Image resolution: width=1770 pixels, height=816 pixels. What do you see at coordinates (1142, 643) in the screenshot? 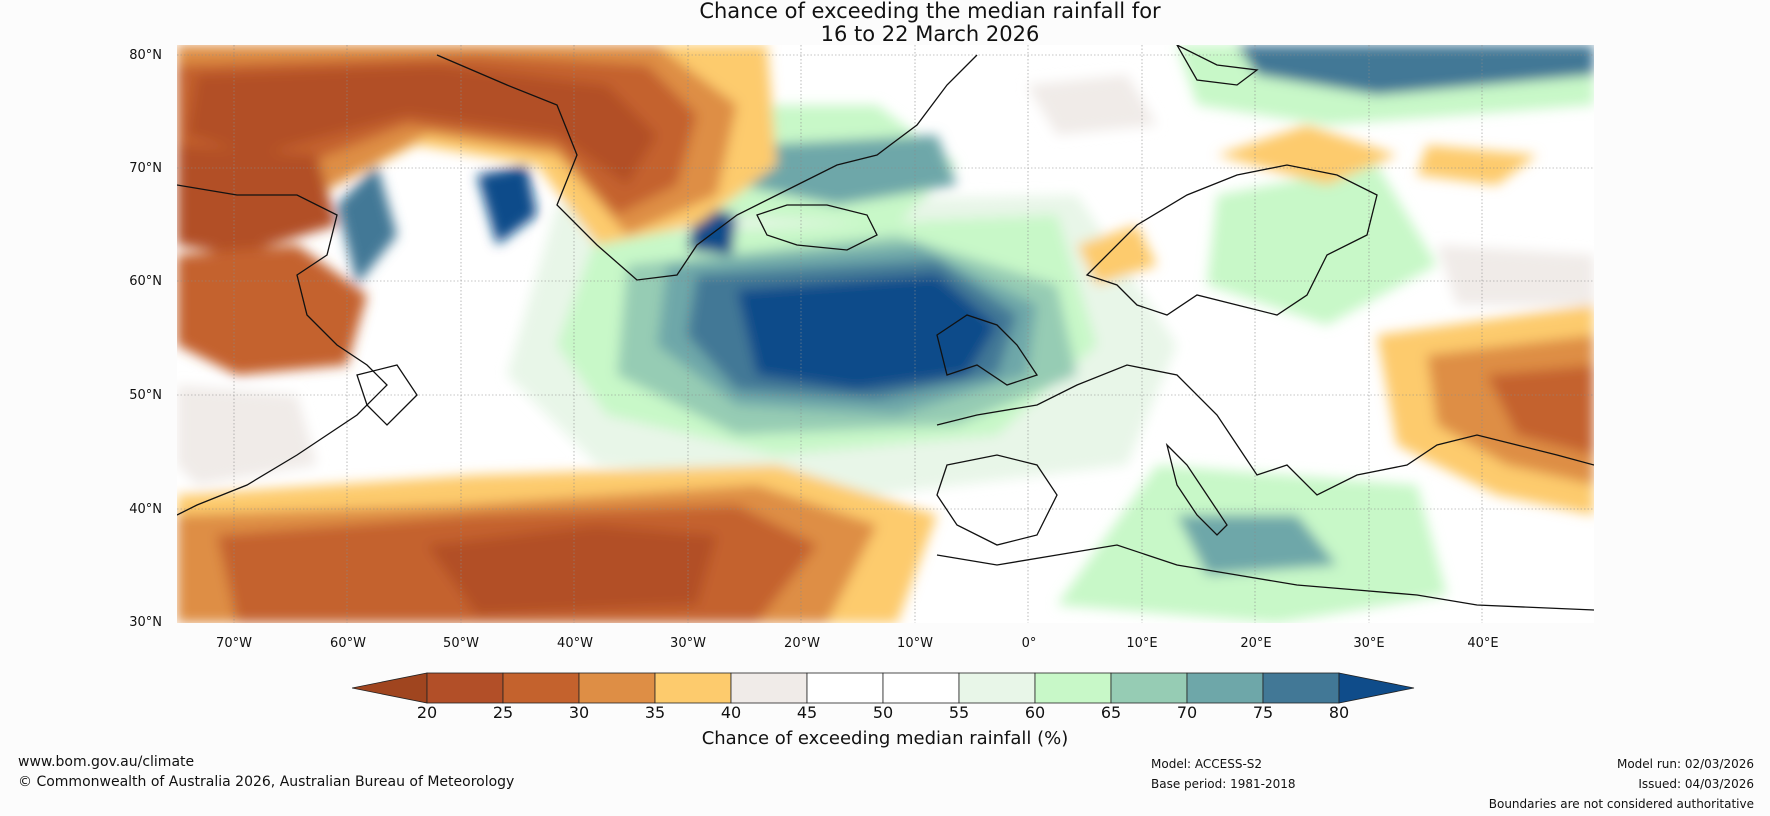
I see `lon-label-10e: 10°E` at bounding box center [1142, 643].